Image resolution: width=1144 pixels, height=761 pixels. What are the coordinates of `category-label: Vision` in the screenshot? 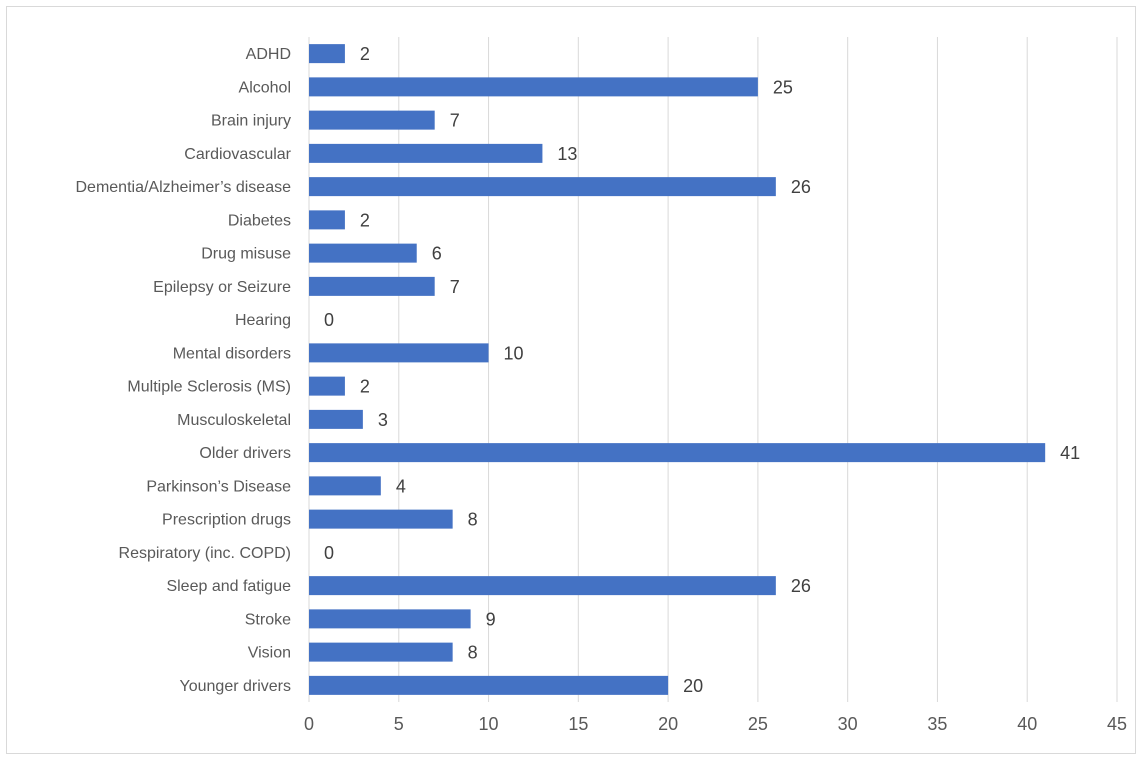 It's located at (269, 653).